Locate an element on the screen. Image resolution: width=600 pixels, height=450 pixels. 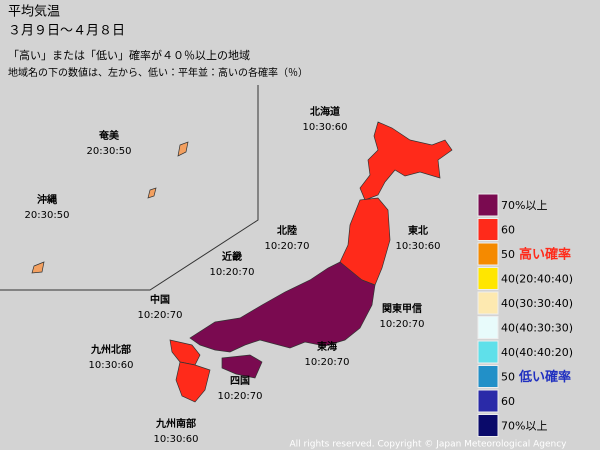
region-name: 九州南部 is located at coordinates (175, 423).